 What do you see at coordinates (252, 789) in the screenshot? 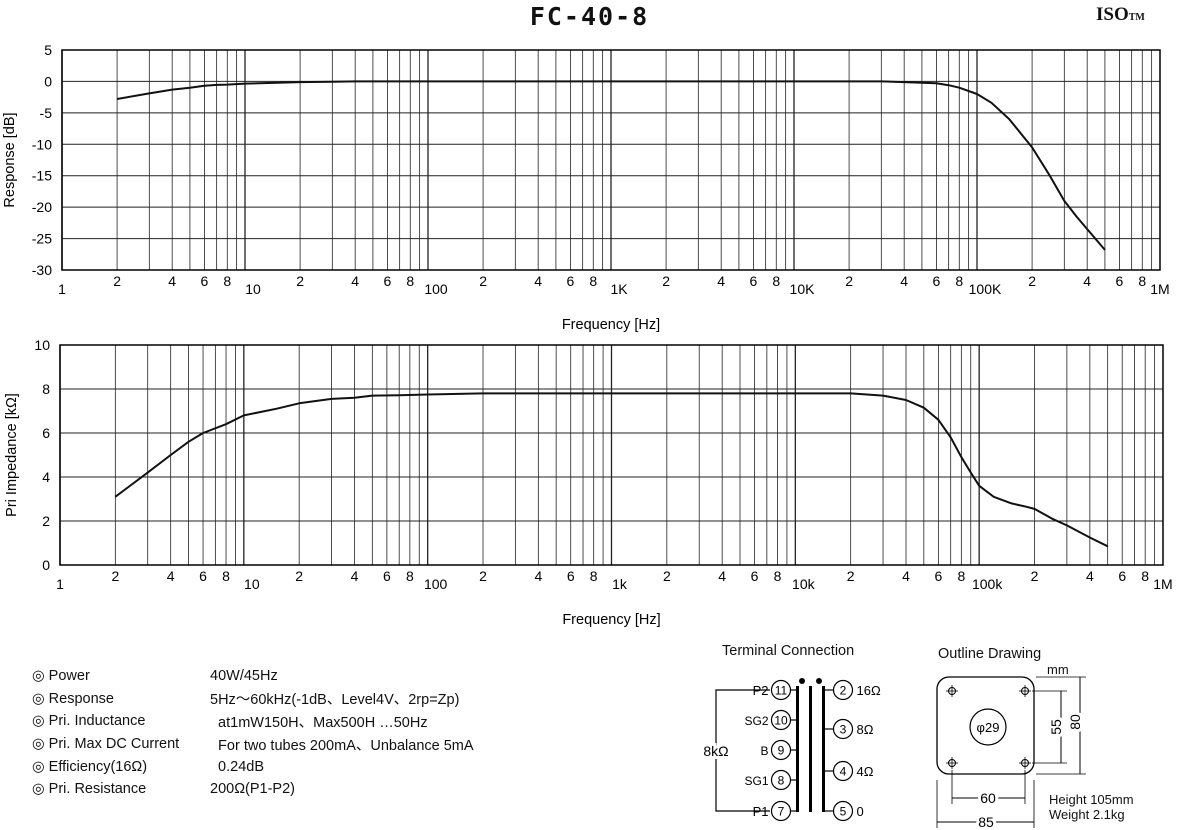
I see `spec-value: 200Ω(P1-P2)` at bounding box center [252, 789].